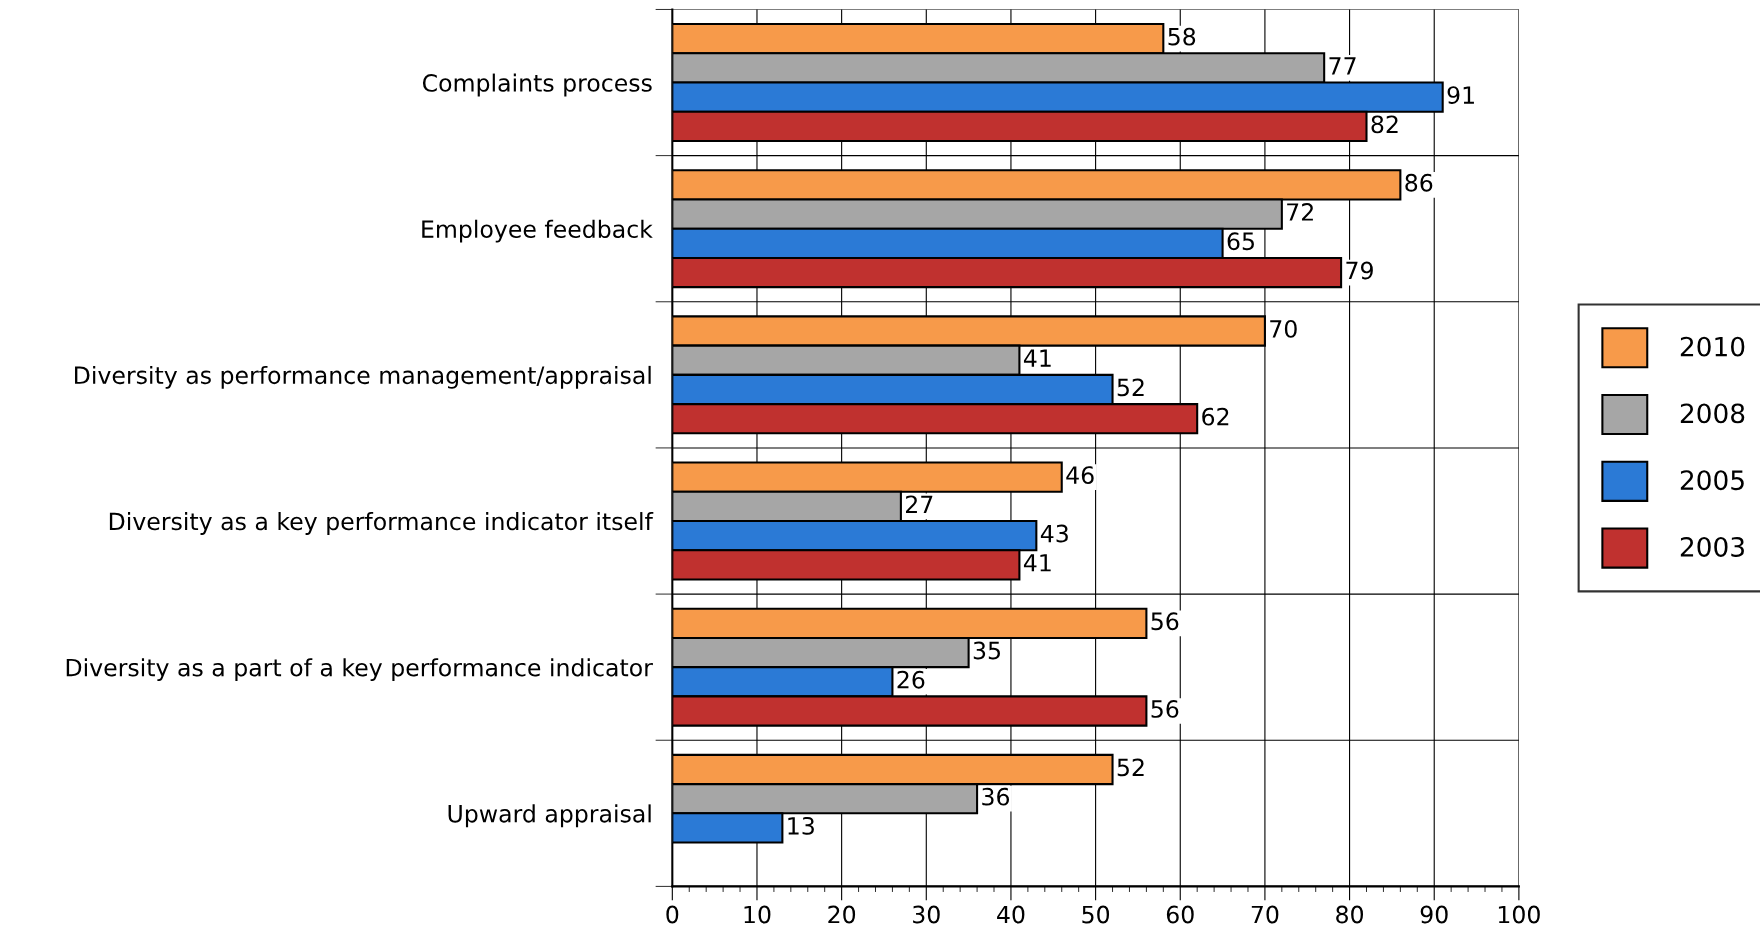  I want to click on y-tick-label: Diversity as a part of a key performance indicator, so click(359, 670).